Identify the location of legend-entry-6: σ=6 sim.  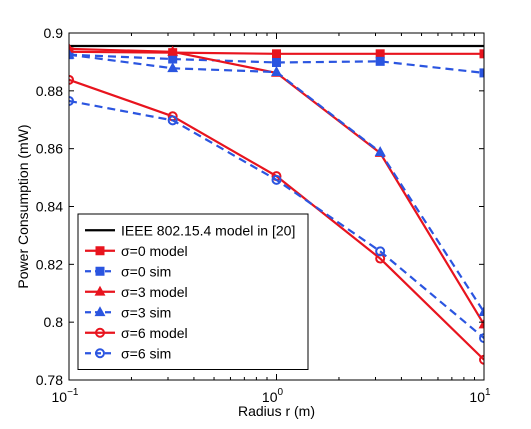
(128, 353).